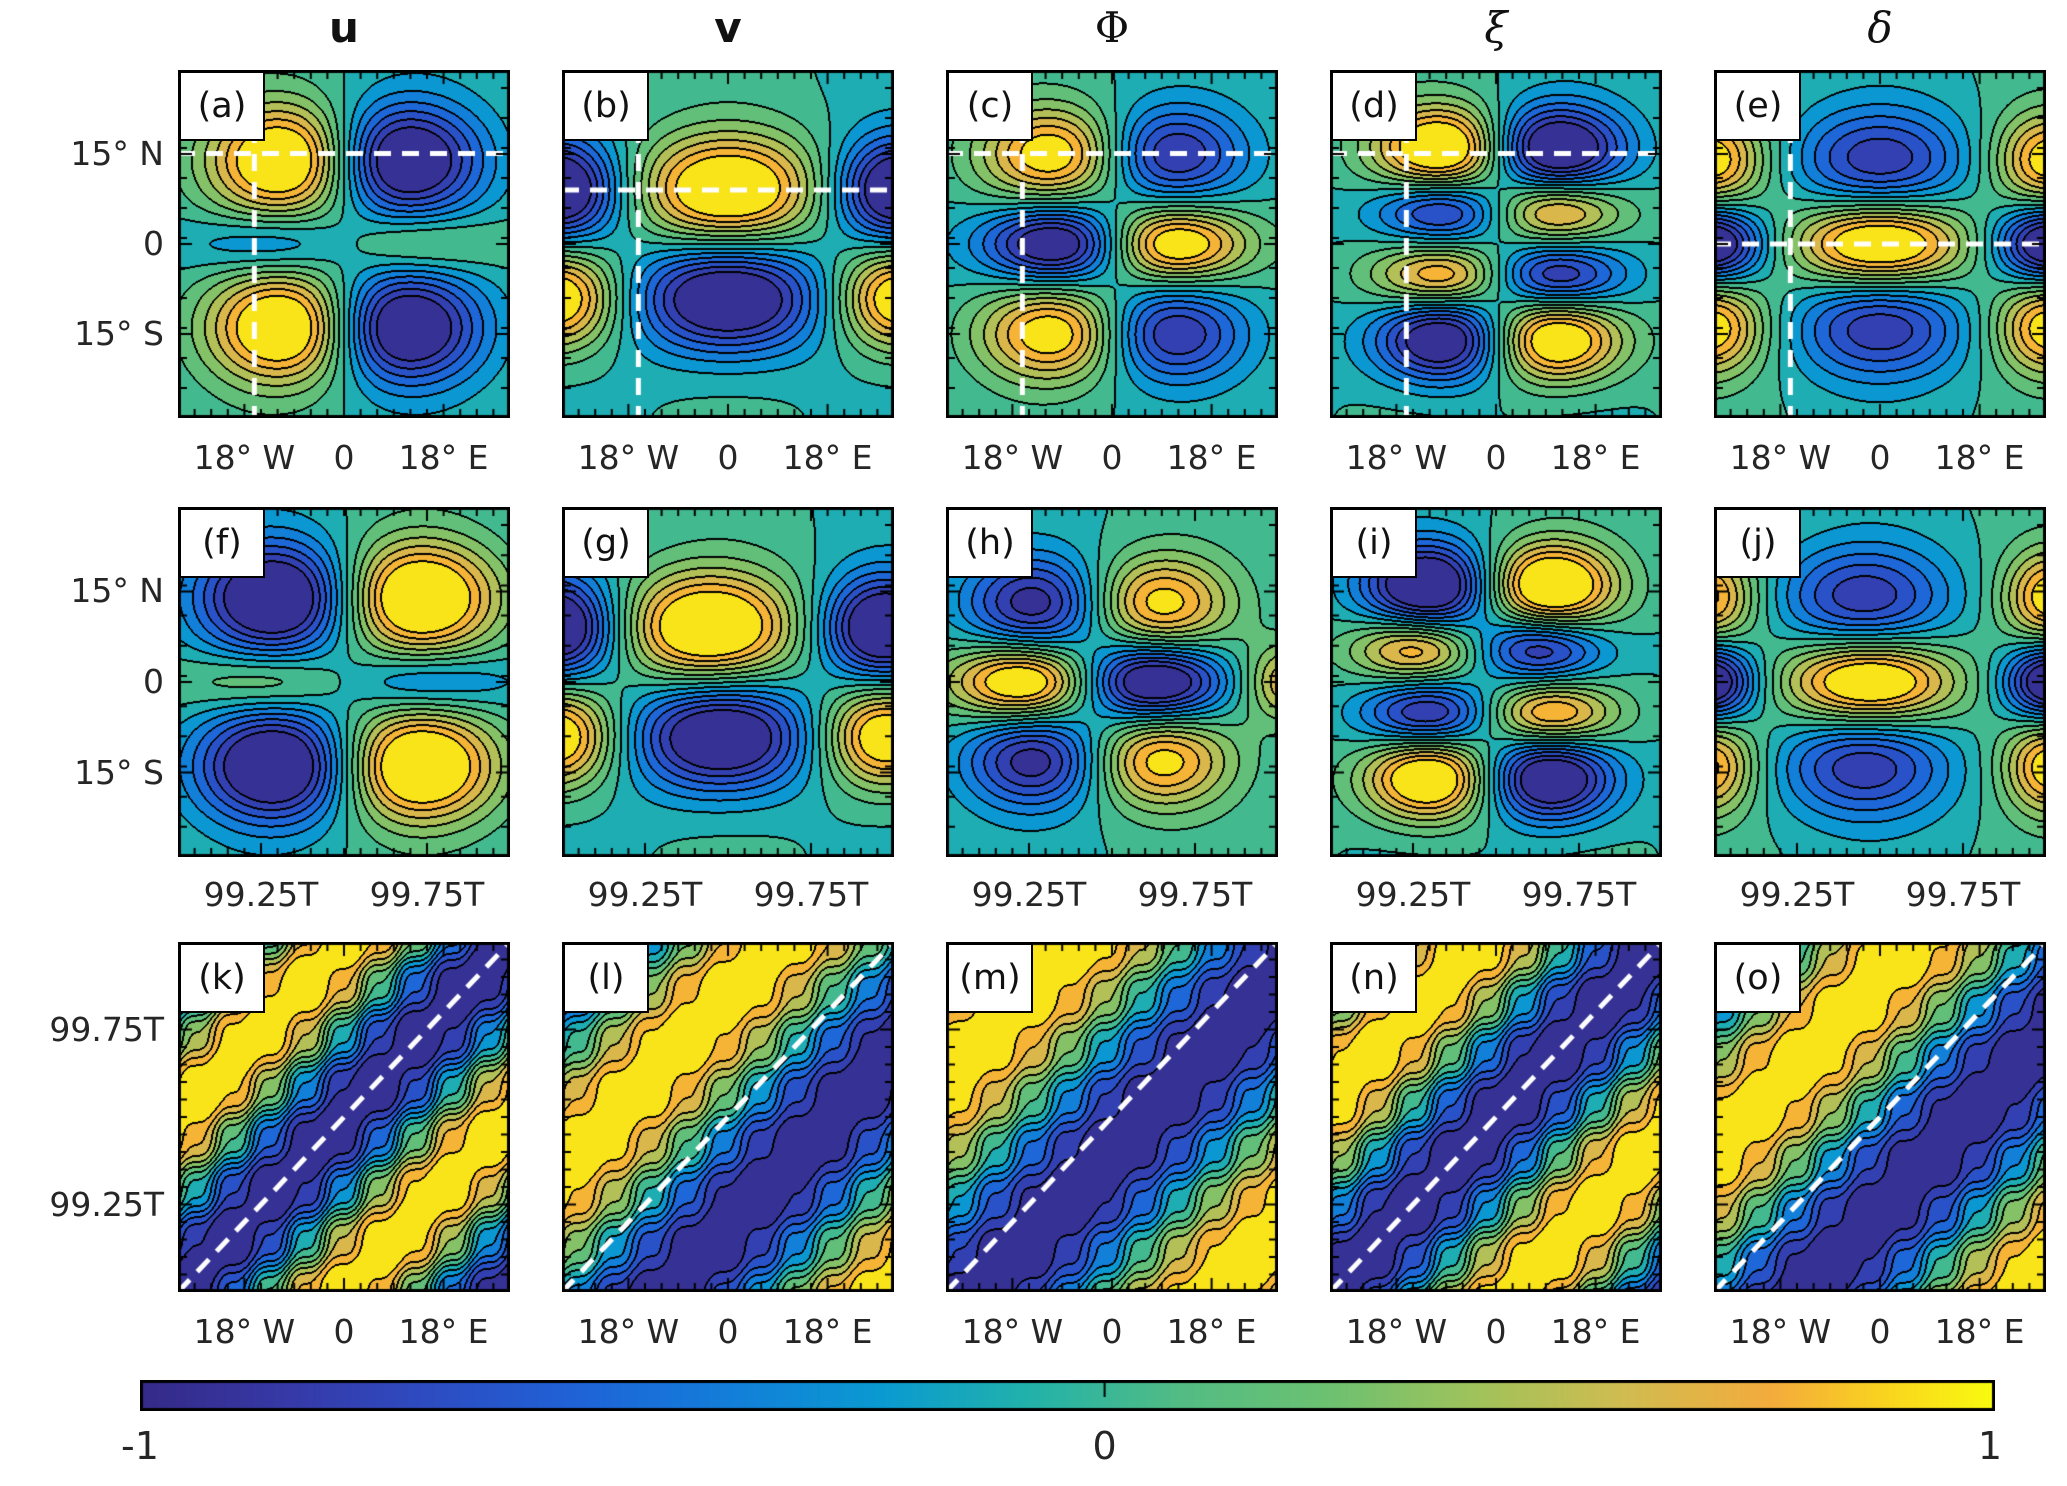 The image size is (2067, 1486). What do you see at coordinates (728, 27) in the screenshot?
I see `column-title-v: v` at bounding box center [728, 27].